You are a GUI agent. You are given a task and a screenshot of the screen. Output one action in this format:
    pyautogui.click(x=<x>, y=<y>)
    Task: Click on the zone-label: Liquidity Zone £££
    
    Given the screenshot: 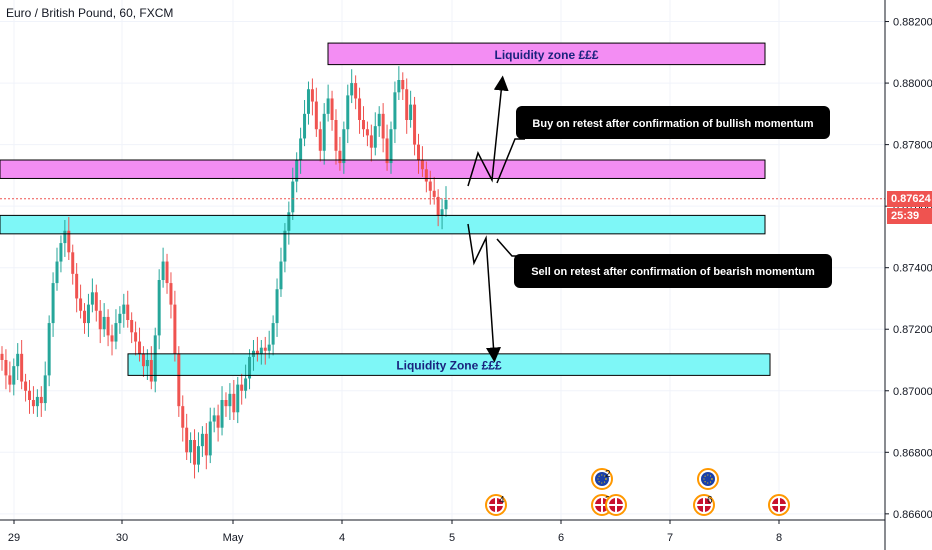 What is the action you would take?
    pyautogui.click(x=449, y=366)
    